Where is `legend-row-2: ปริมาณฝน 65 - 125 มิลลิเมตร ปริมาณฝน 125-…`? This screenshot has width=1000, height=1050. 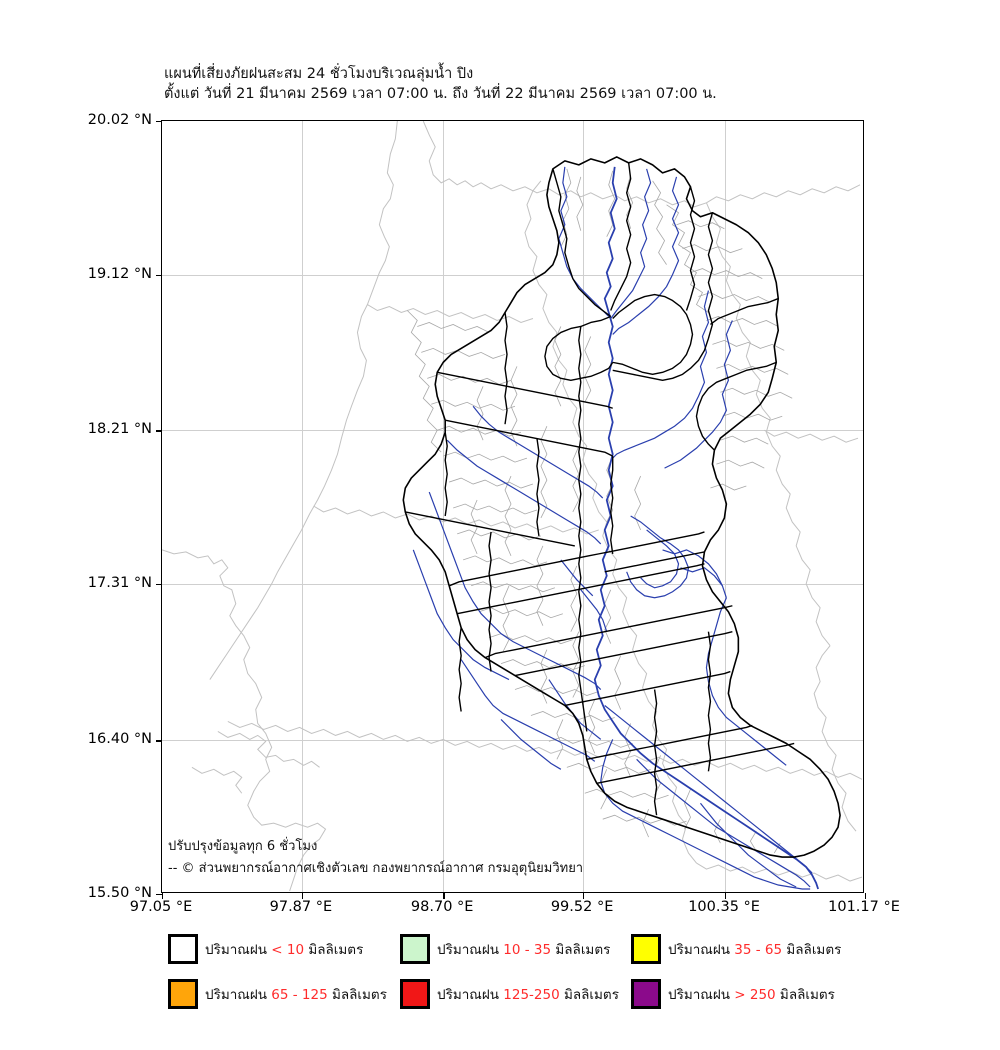 legend-row-2: ปริมาณฝน 65 - 125 มิลลิเมตร ปริมาณฝน 125-… is located at coordinates (500, 997).